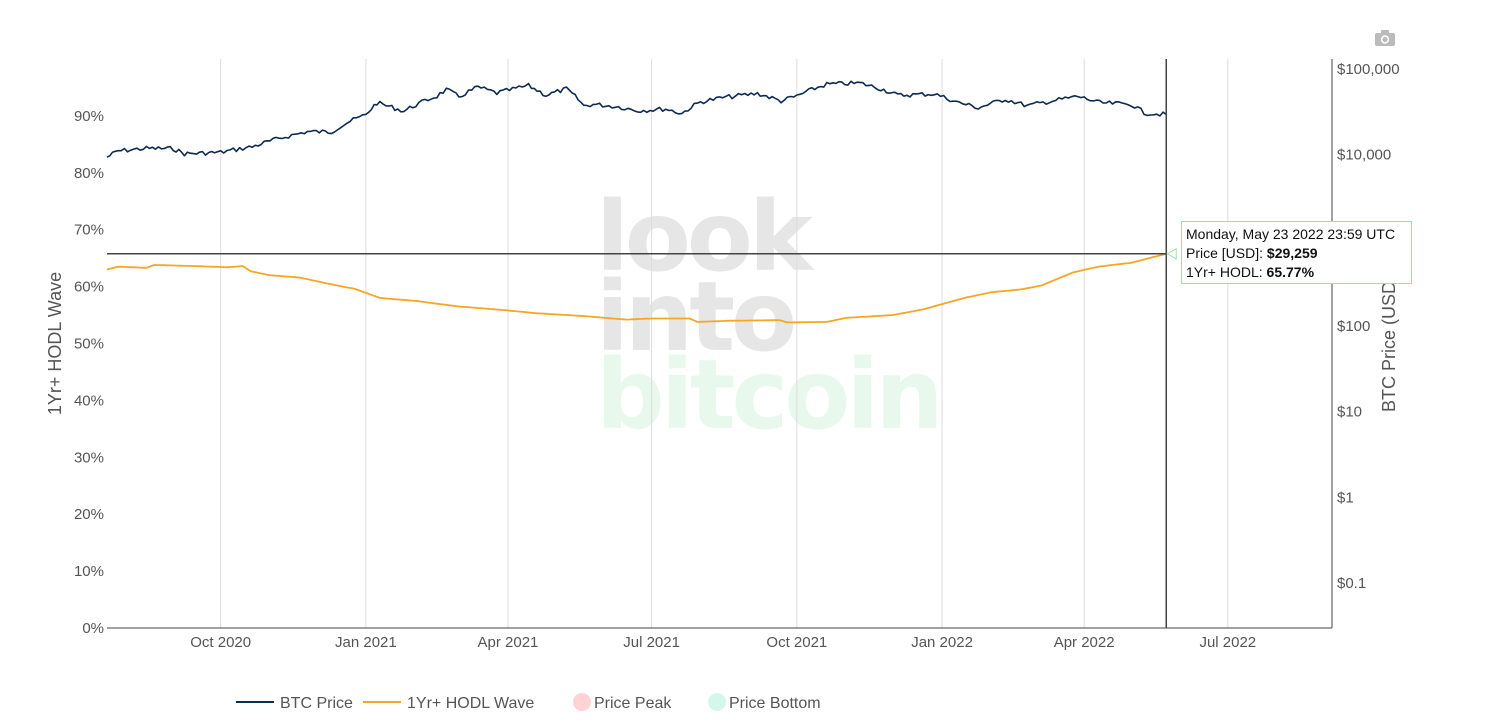  I want to click on y-right-axis-title: BTC Price (USD), so click(1389, 343).